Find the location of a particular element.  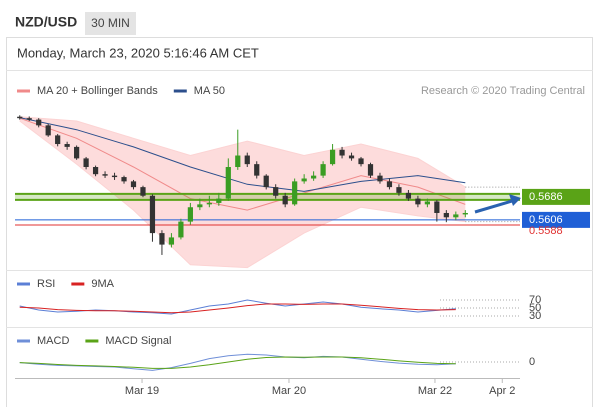

source: Research © 2020 Trading Central is located at coordinates (503, 91).